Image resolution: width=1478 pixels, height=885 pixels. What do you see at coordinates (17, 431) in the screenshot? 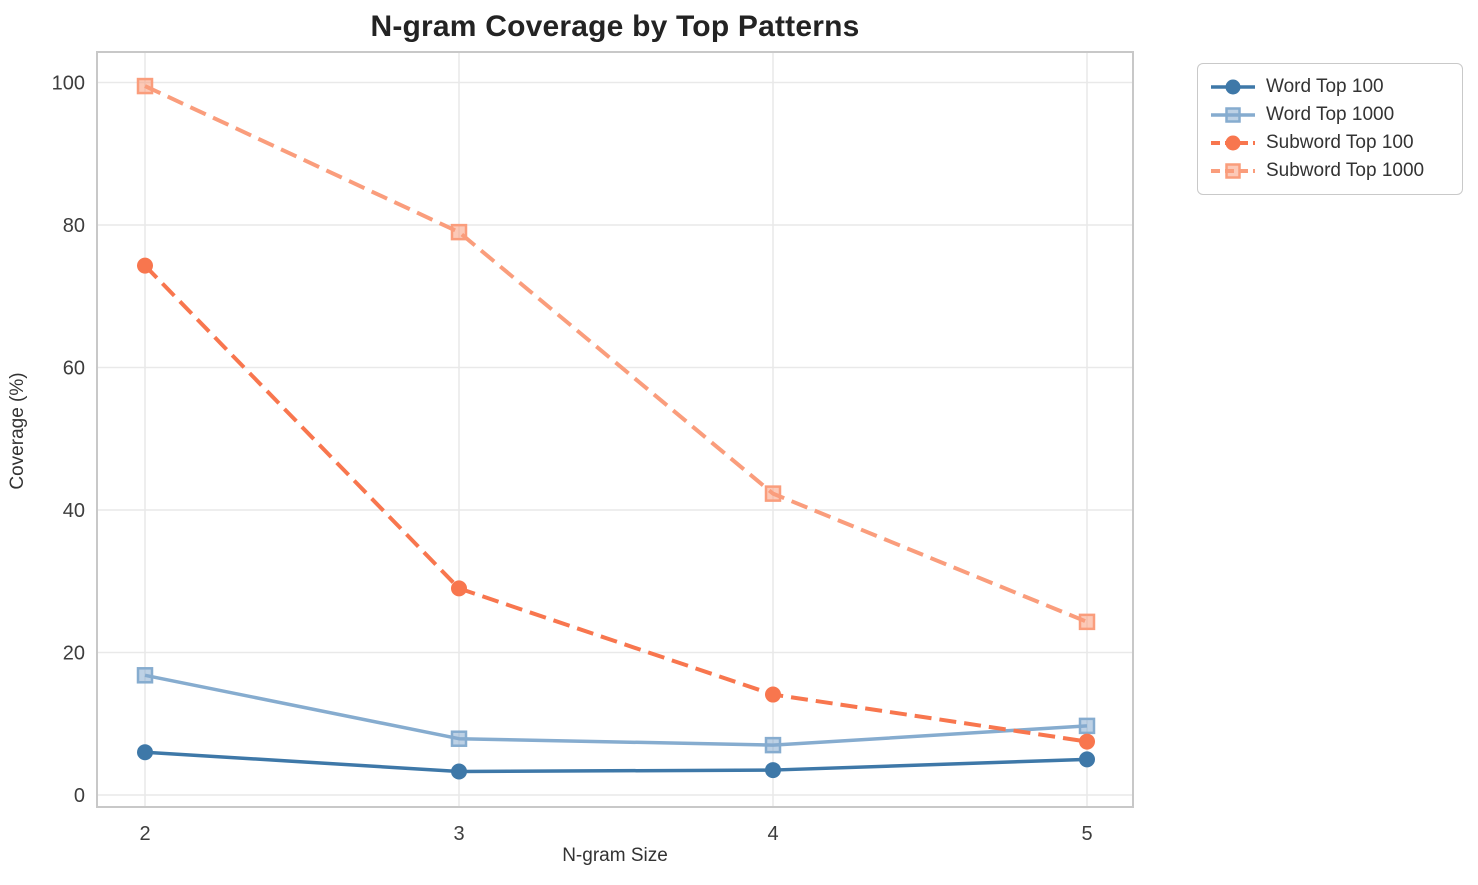
I see `y-axis-label: Coverage (%)` at bounding box center [17, 431].